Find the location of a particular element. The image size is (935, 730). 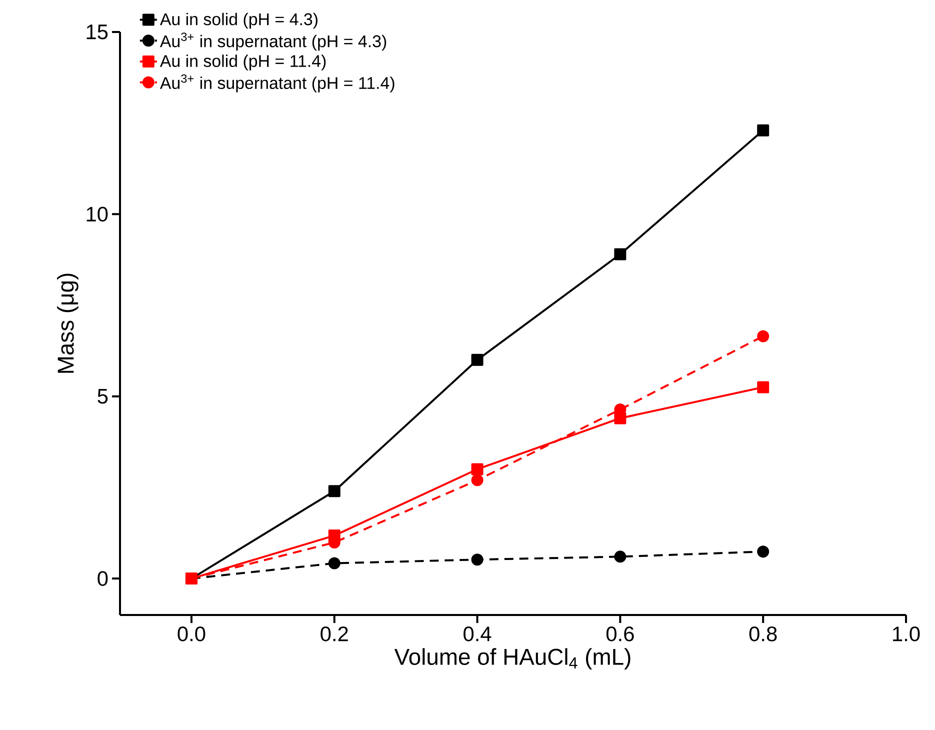

x-tick-label: 0.0 is located at coordinates (192, 634).